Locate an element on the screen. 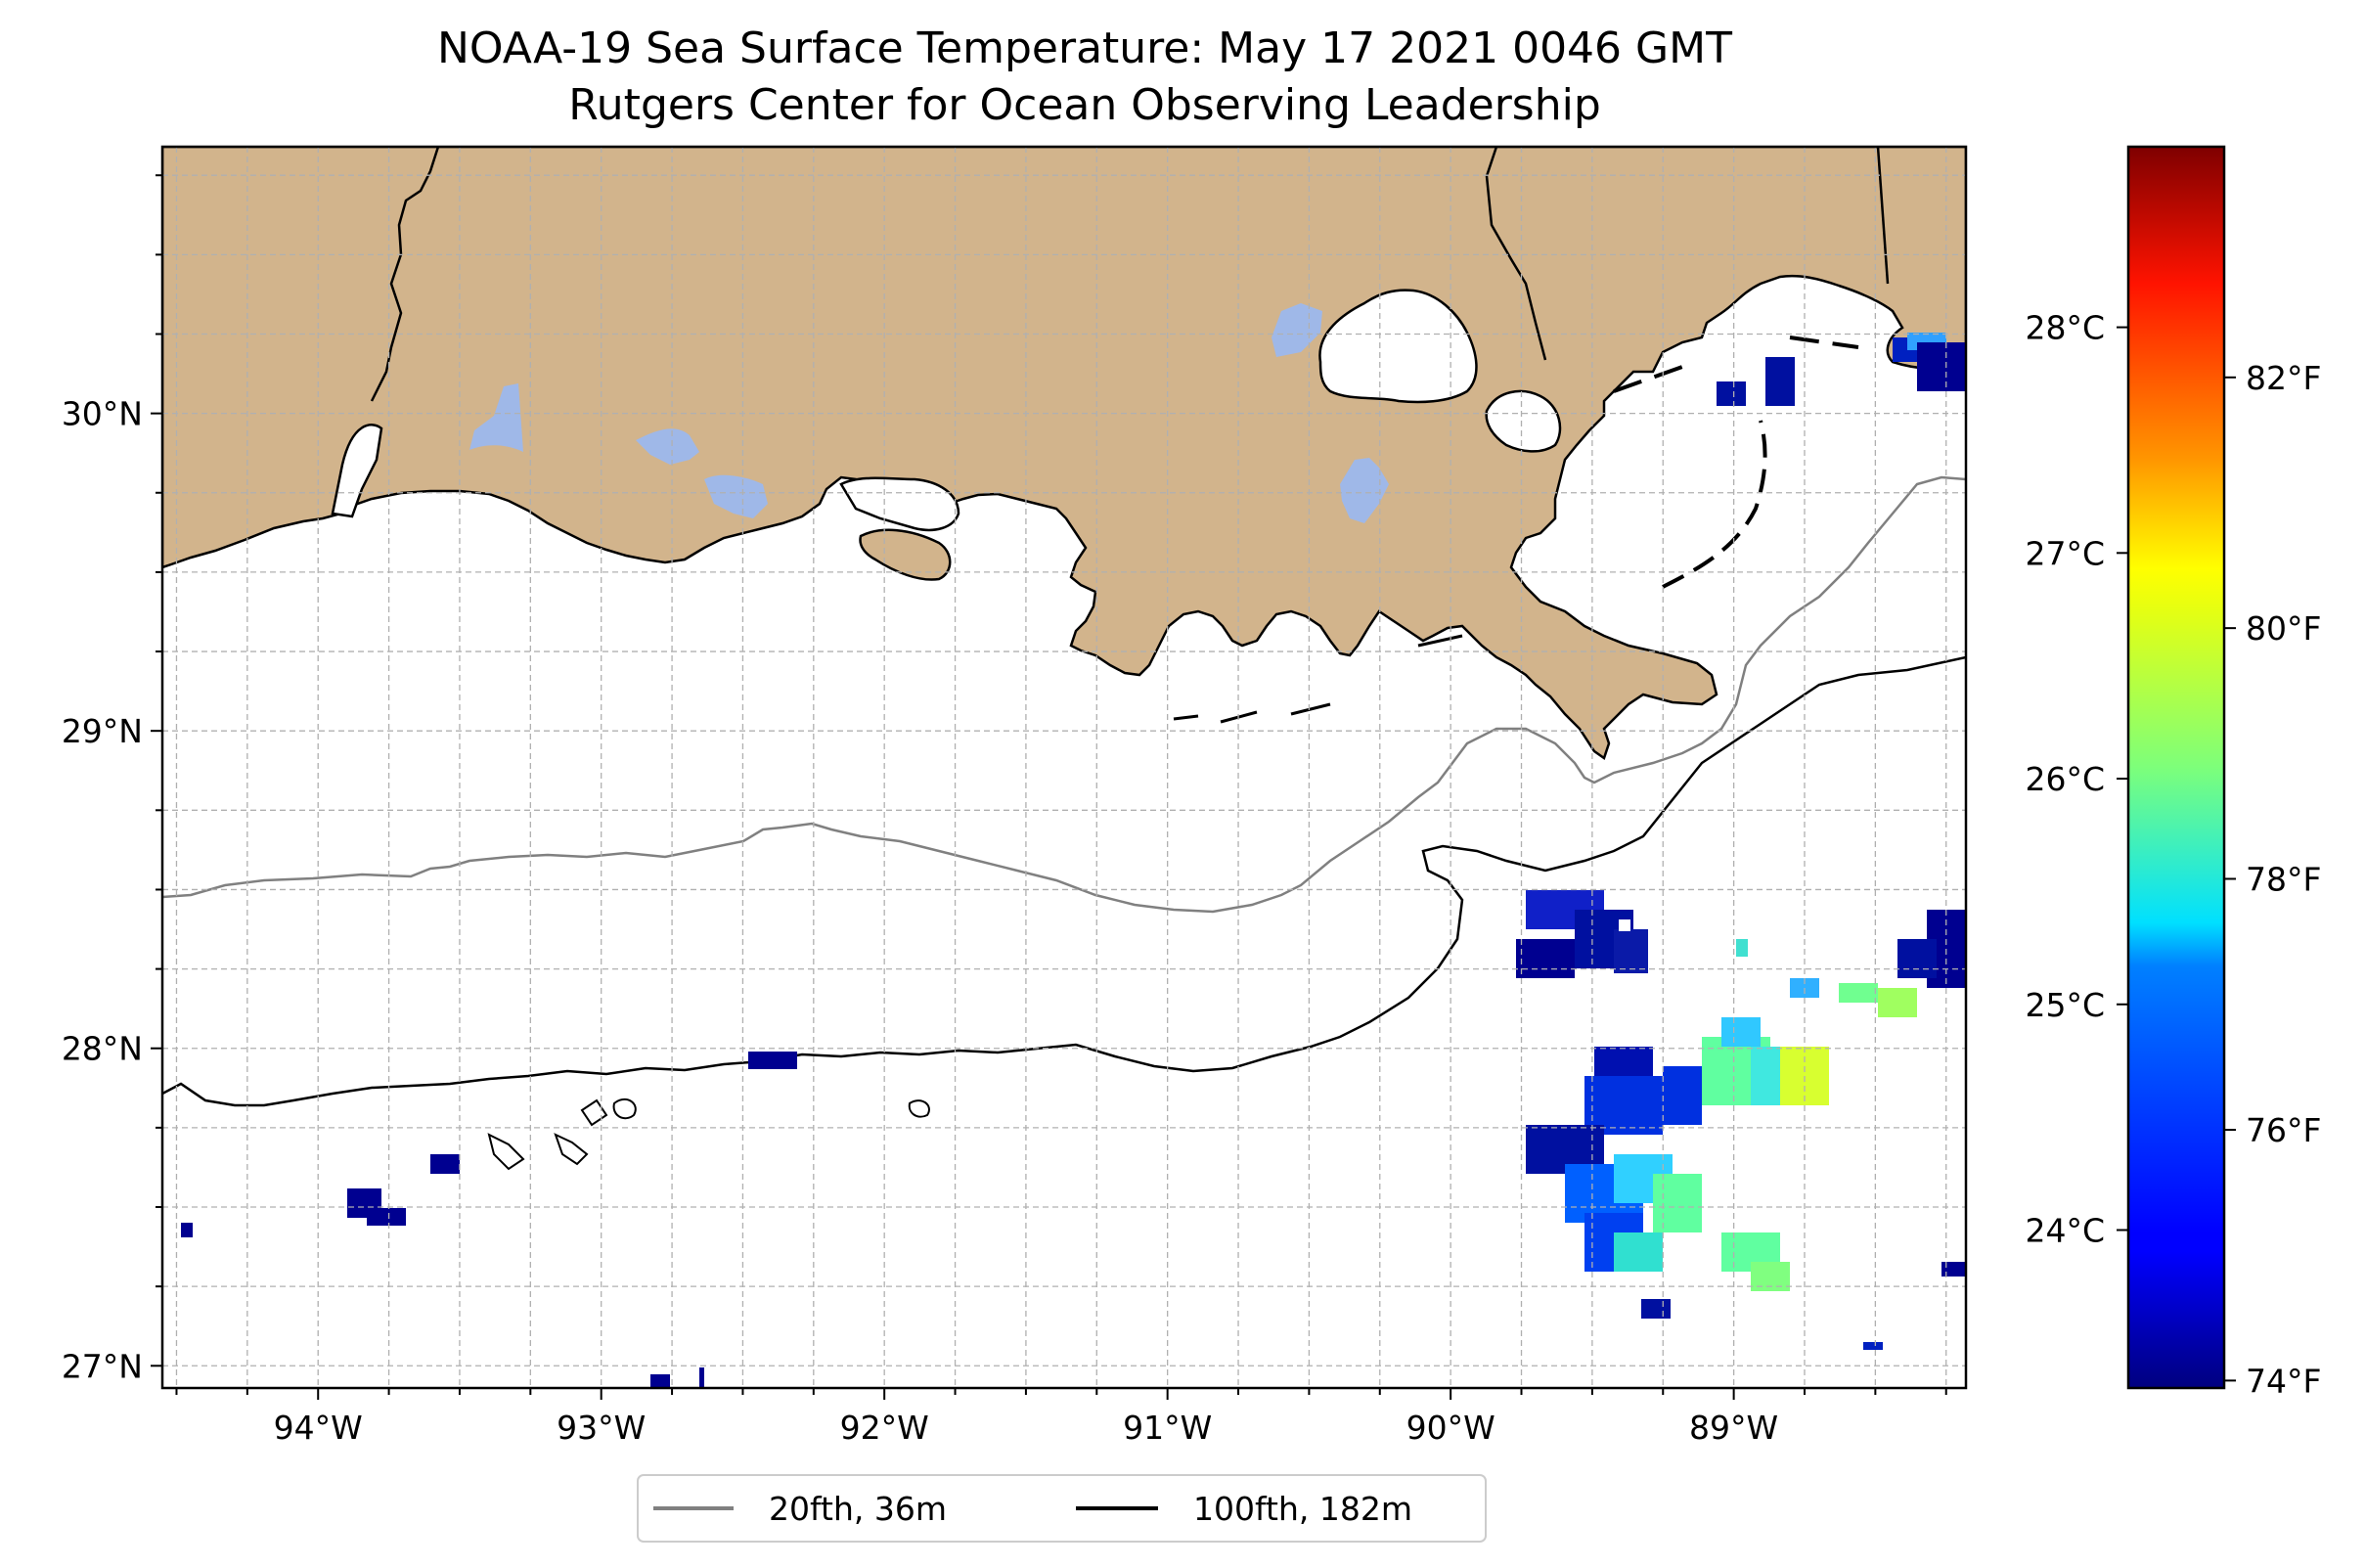 The height and width of the screenshot is (1568, 2365). state-border-la-ms is located at coordinates (1516, 254).